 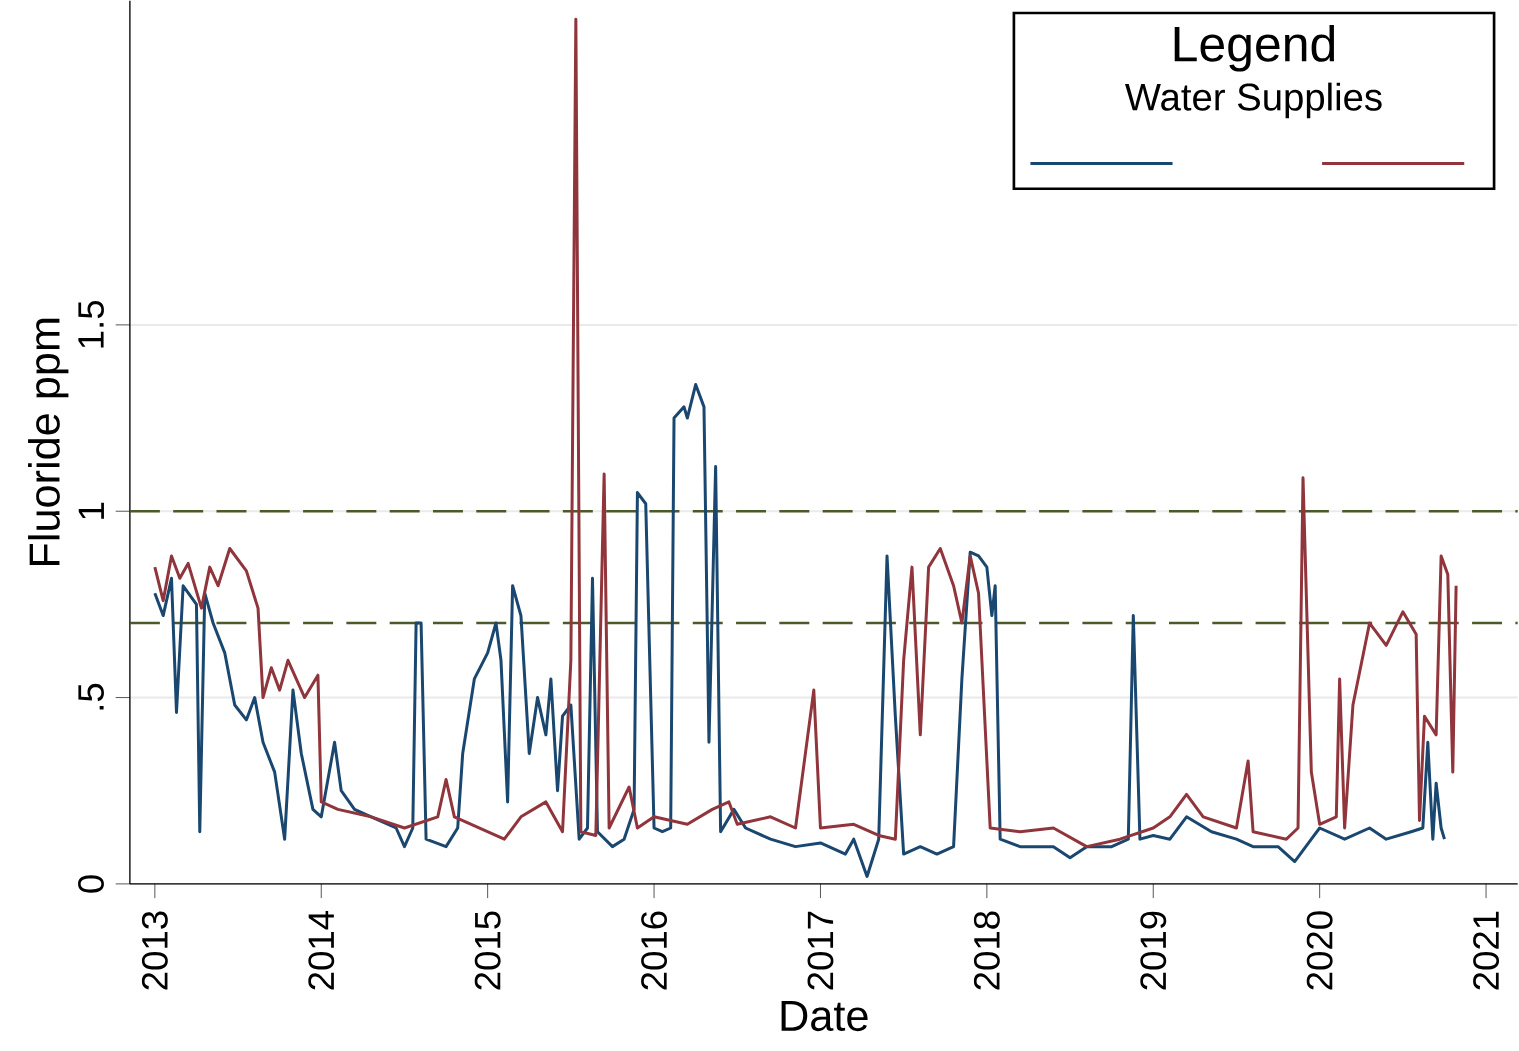 I want to click on x-tick-label: 2014, so click(x=321, y=950).